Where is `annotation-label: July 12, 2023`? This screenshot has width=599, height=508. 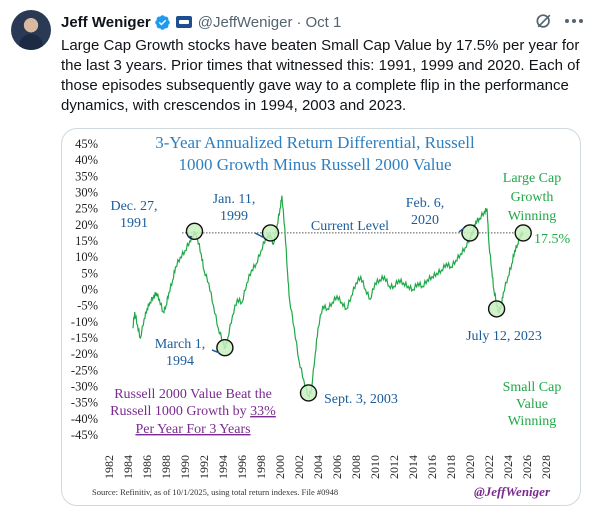 annotation-label: July 12, 2023 is located at coordinates (504, 336).